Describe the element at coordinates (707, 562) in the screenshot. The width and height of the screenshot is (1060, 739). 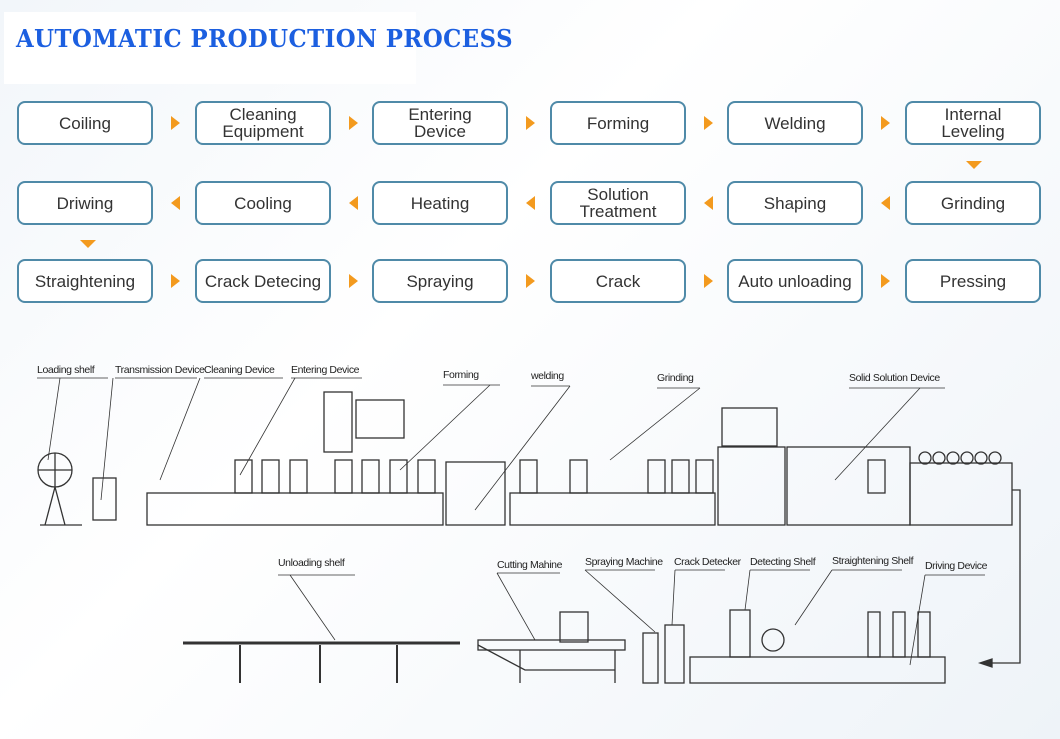
I see `label-crack-detector: Crack Detecker` at that location.